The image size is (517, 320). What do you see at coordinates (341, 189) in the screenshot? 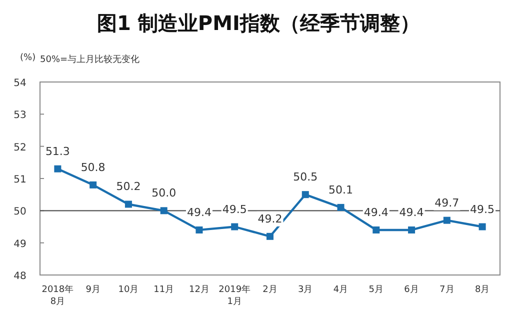
I see `data-label: 50.1` at bounding box center [341, 189].